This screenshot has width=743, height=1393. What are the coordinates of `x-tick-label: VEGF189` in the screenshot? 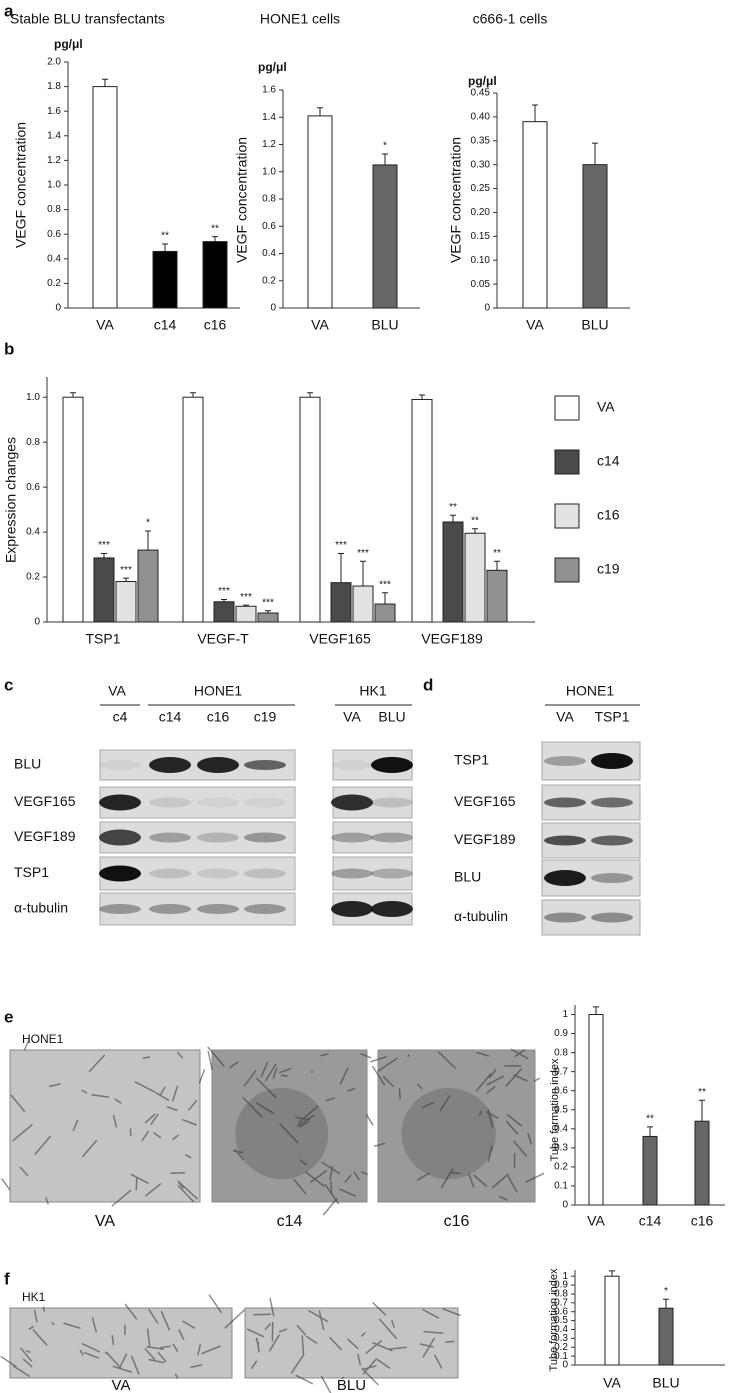 It's located at (452, 639).